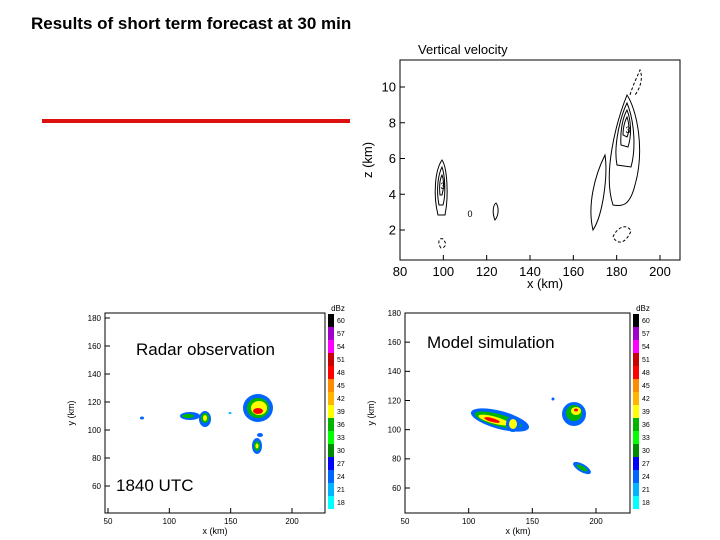 The image size is (720, 540). Describe the element at coordinates (108, 521) in the screenshot. I see `radar-x-tick-label: 50` at that location.